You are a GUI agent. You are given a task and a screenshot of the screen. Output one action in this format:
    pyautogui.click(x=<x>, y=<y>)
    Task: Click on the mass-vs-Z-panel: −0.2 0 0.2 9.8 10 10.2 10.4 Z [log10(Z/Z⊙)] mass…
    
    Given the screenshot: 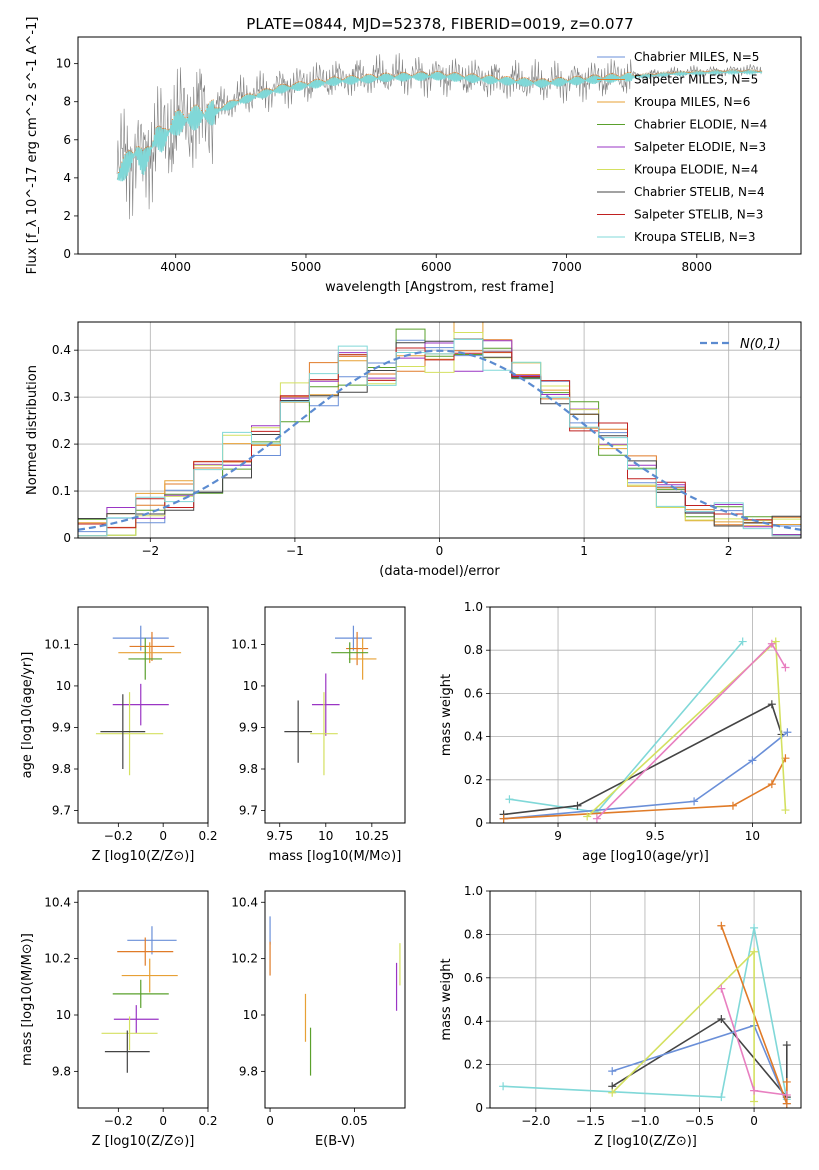 What is the action you would take?
    pyautogui.click(x=119, y=1019)
    